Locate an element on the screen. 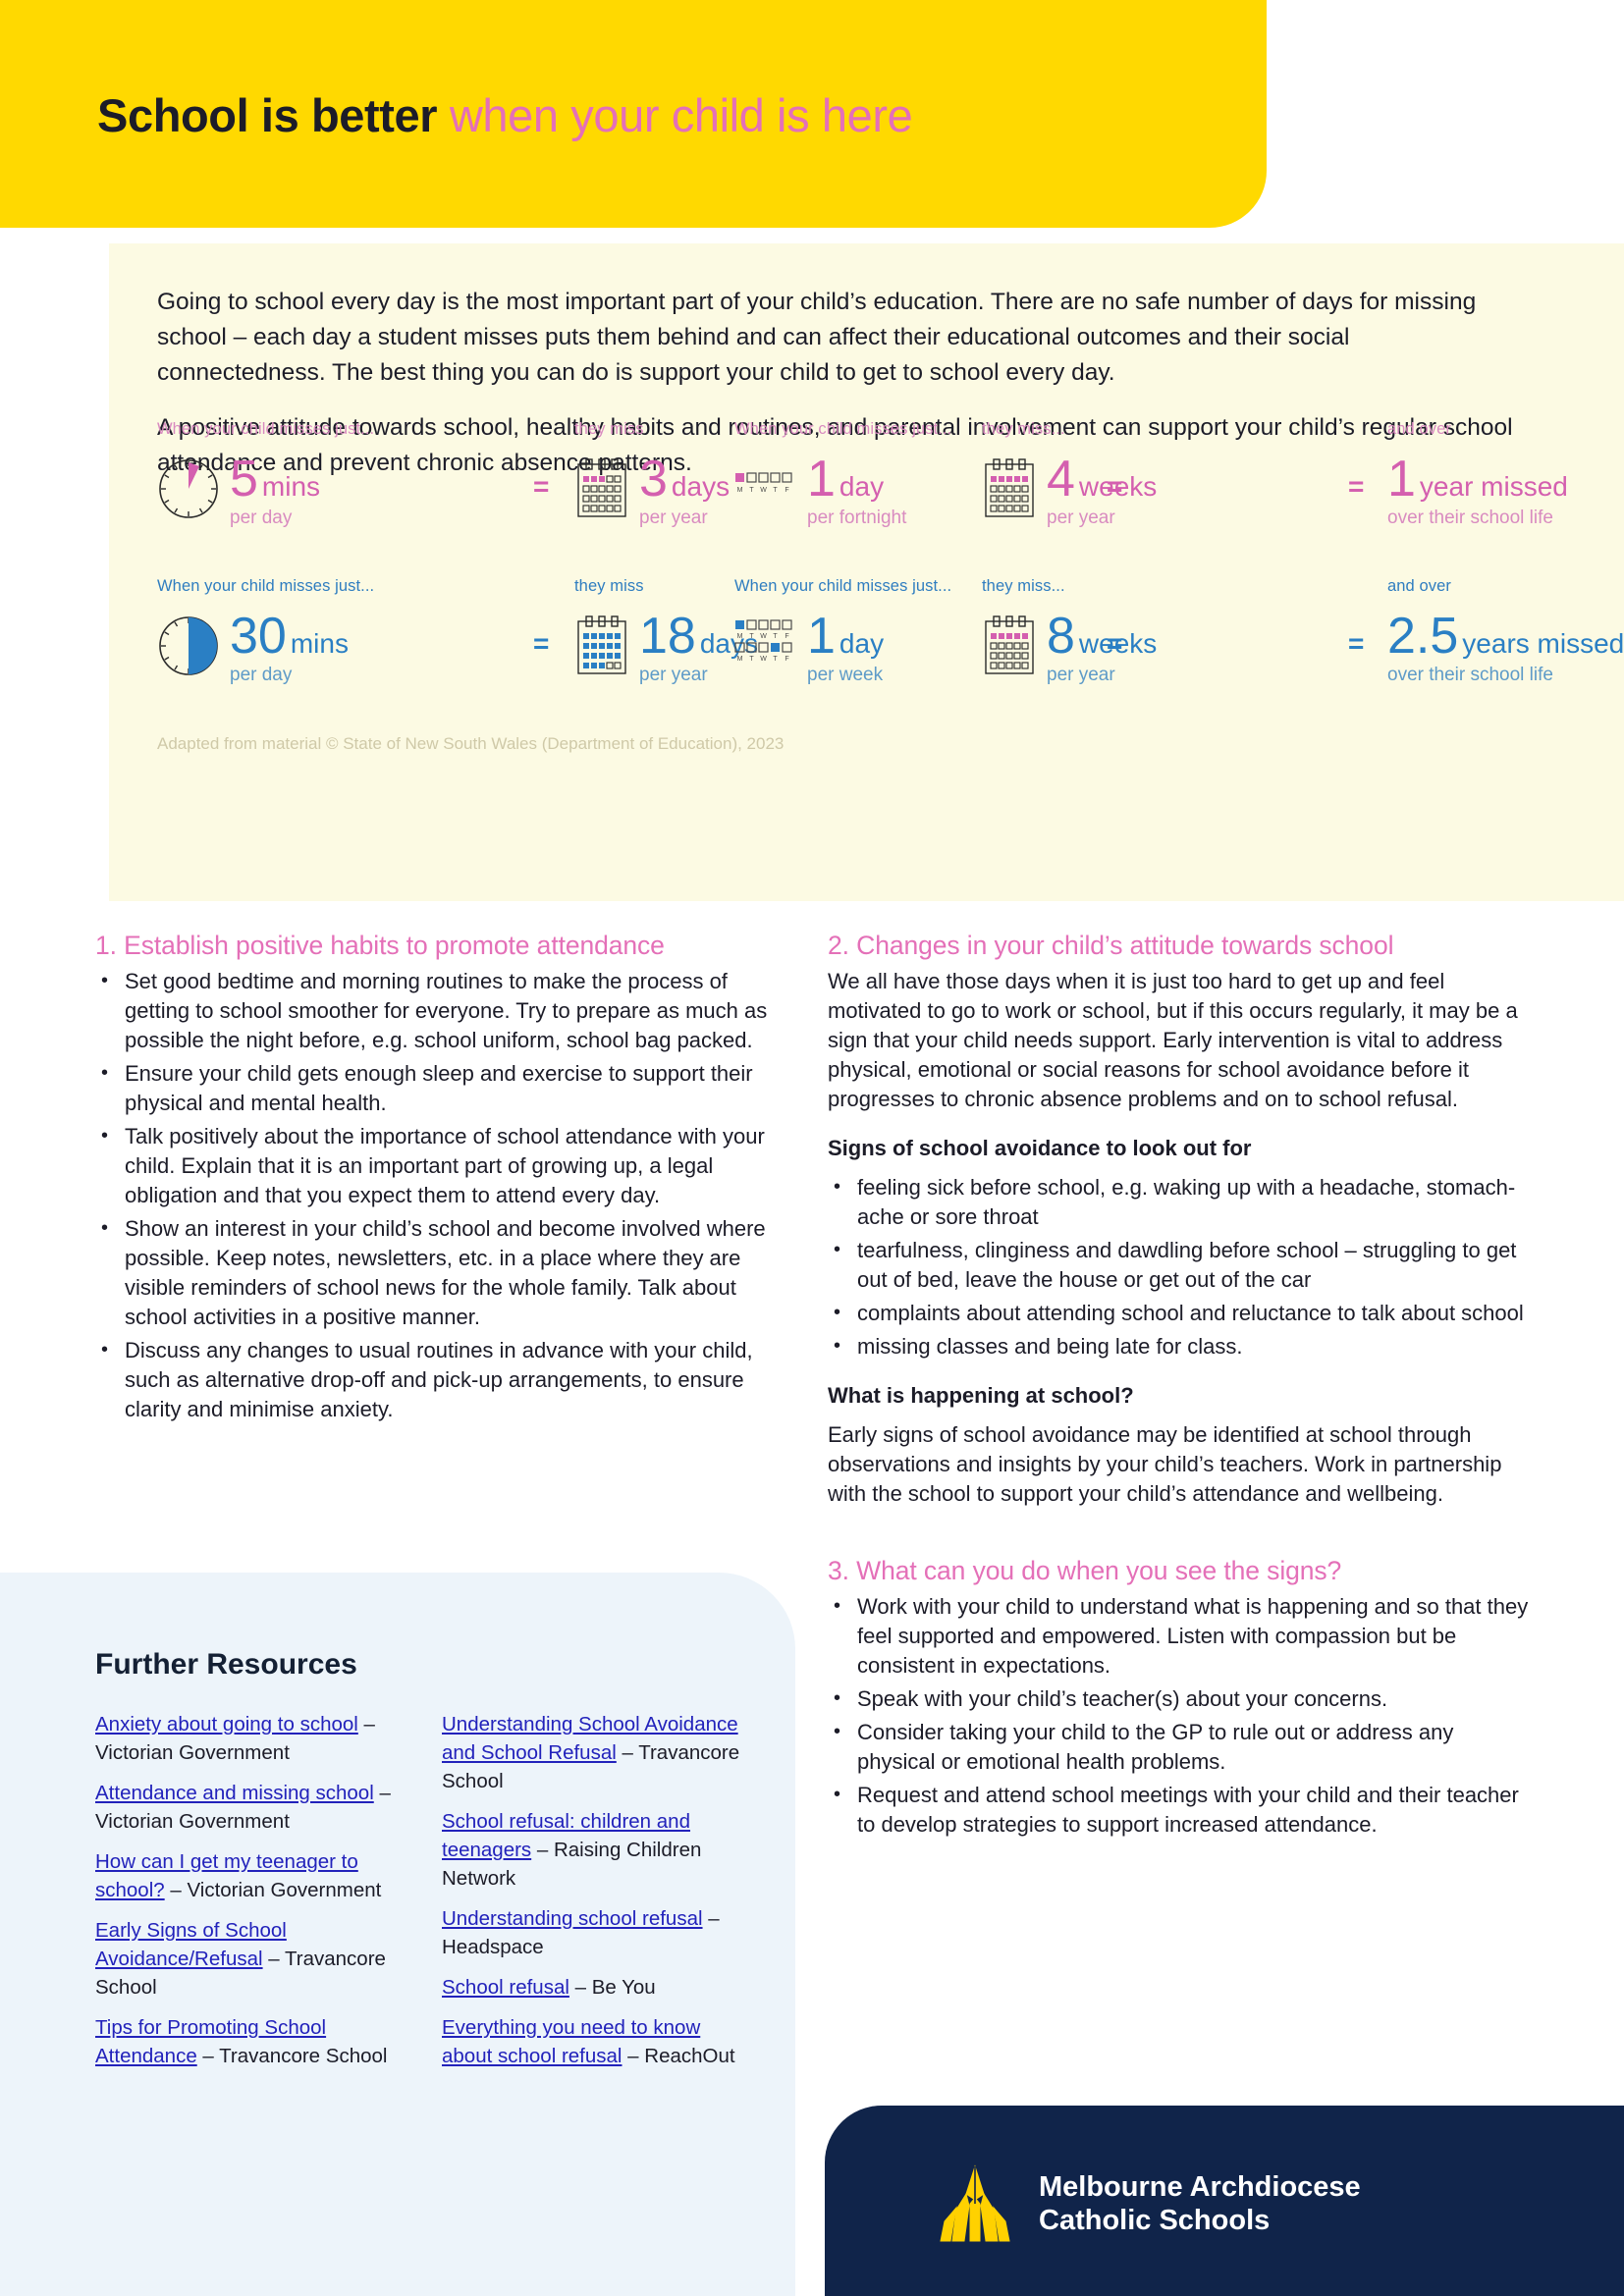 Image resolution: width=1624 pixels, height=2296 pixels. info-unit: days is located at coordinates (701, 487).